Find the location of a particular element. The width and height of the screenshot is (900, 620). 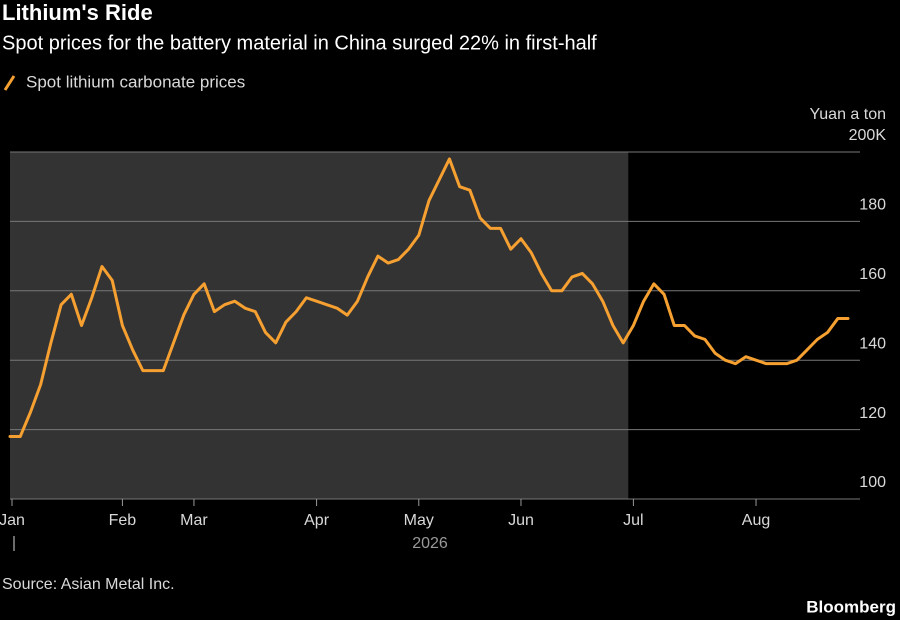

y-tick-label: 200K is located at coordinates (868, 135).